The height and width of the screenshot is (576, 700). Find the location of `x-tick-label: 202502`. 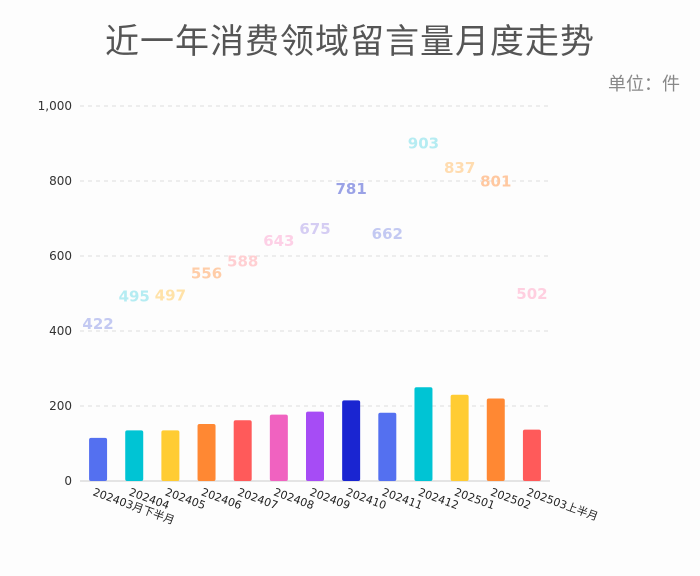

x-tick-label: 202502 is located at coordinates (511, 499).